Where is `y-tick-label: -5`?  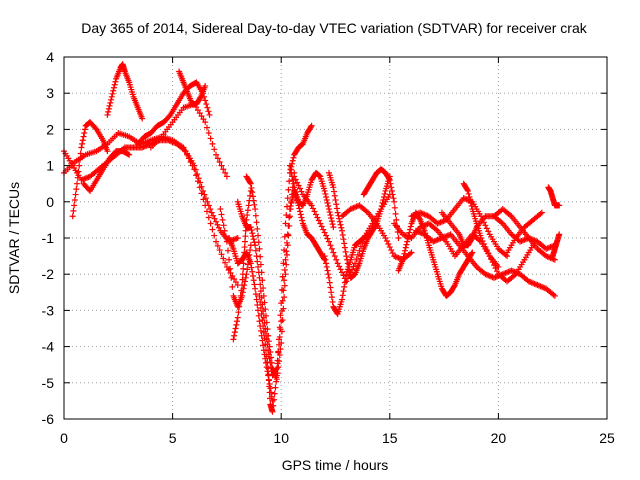 y-tick-label: -5 is located at coordinates (48, 383).